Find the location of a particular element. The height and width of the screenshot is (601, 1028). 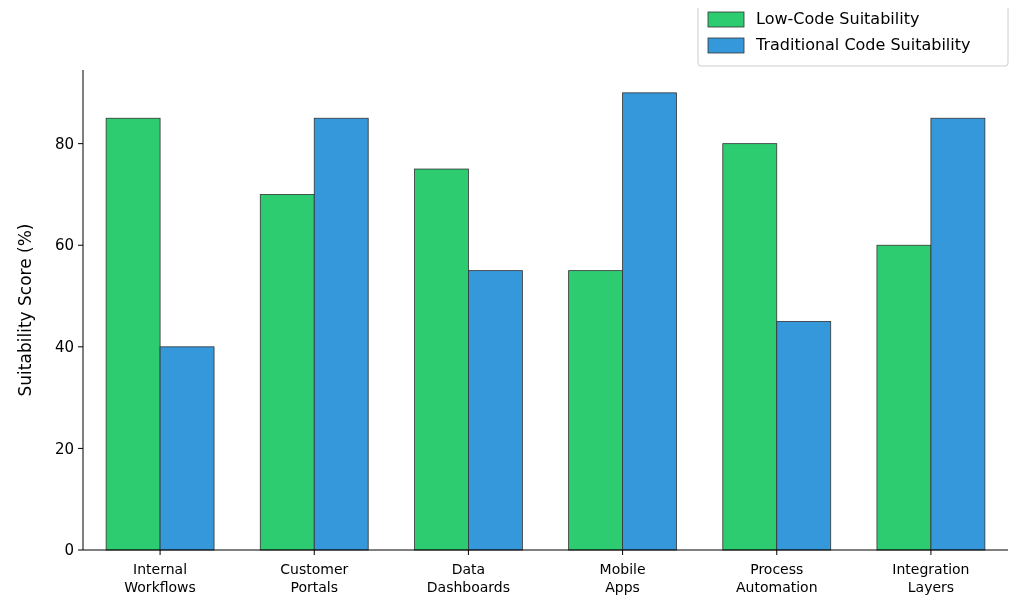

x-tick-label: Integration Layers is located at coordinates (931, 578).